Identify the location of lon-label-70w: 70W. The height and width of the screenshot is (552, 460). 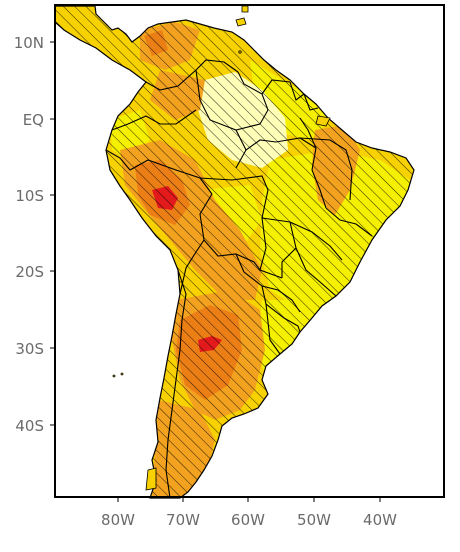
(183, 520).